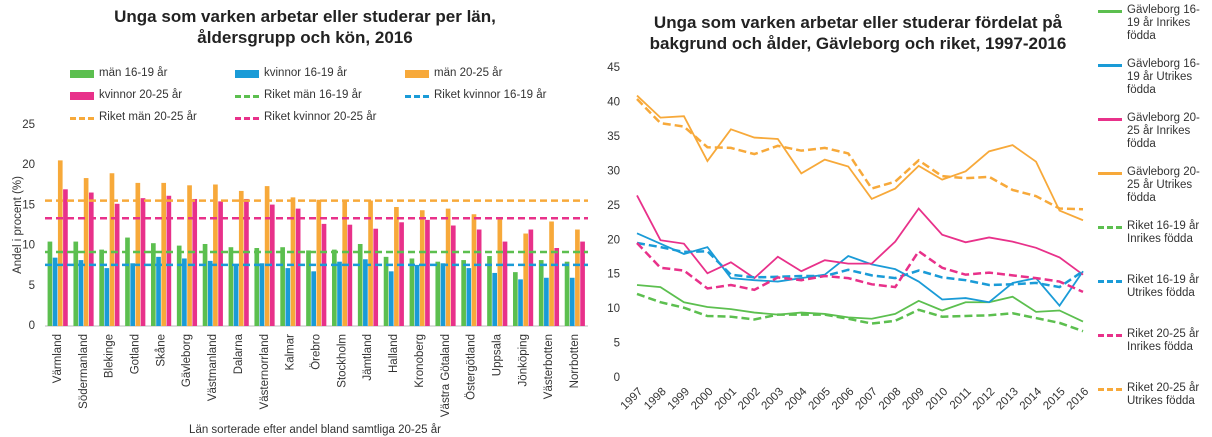  I want to click on legend-label: Riket män 16-19 år, so click(313, 95).